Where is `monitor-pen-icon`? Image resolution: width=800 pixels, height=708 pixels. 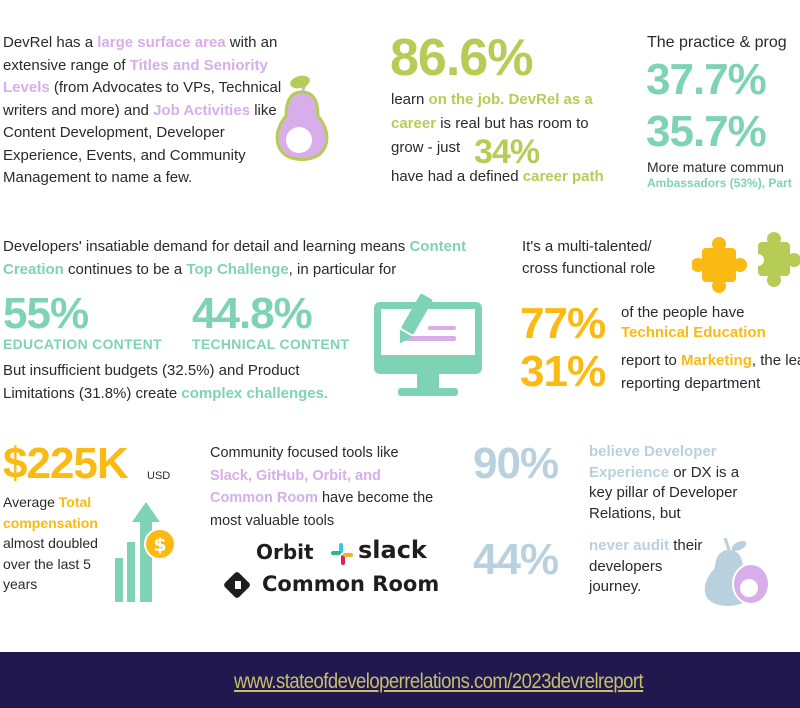
monitor-pen-icon is located at coordinates (428, 344).